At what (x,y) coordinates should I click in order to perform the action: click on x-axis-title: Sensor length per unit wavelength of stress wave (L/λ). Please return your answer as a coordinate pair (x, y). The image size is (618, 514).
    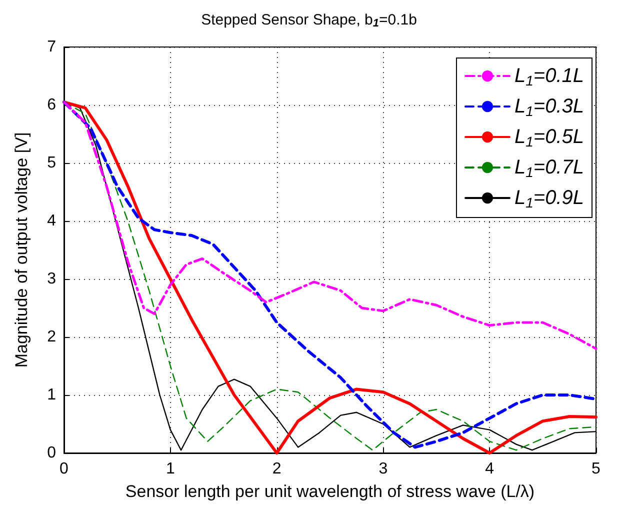
    Looking at the image, I should click on (330, 491).